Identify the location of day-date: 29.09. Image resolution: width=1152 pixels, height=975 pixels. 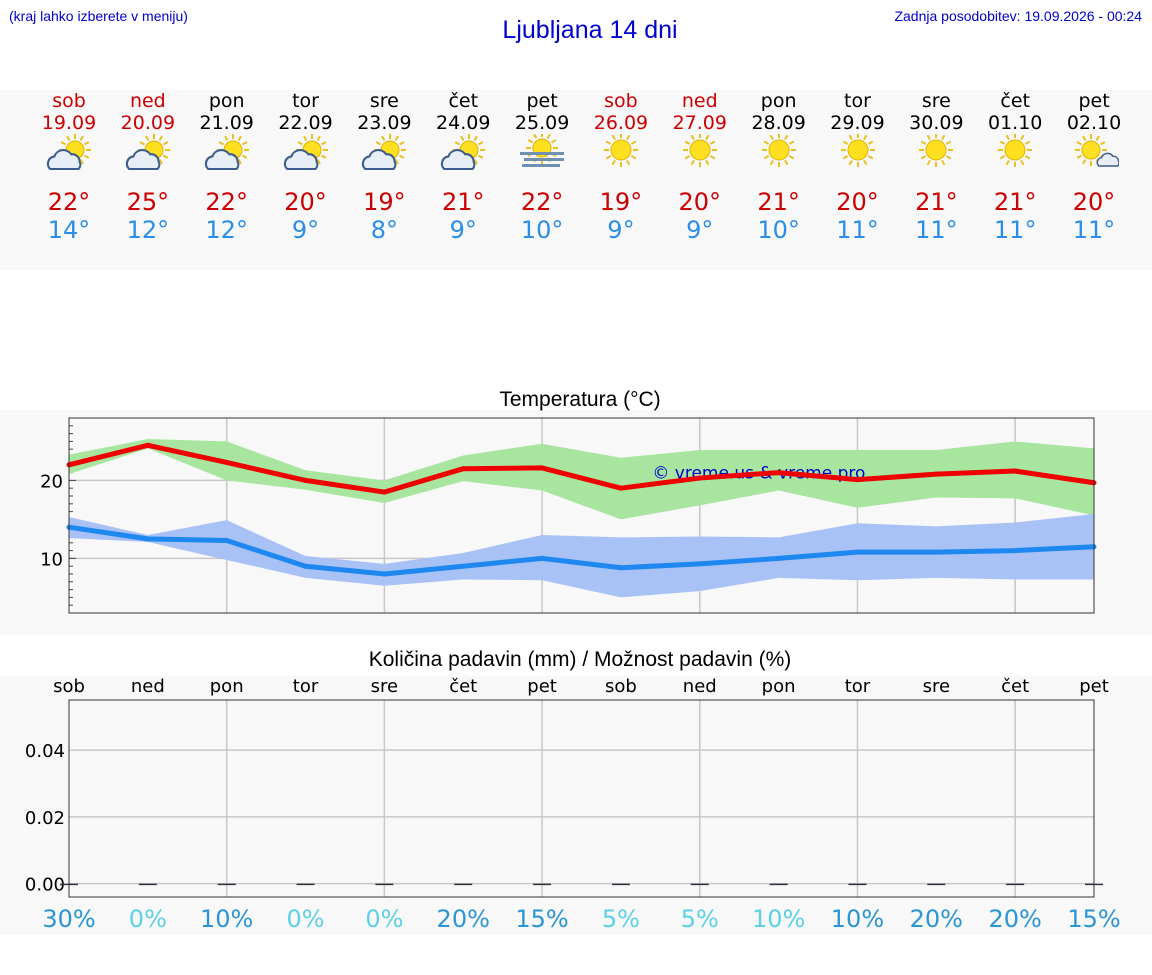
(857, 123).